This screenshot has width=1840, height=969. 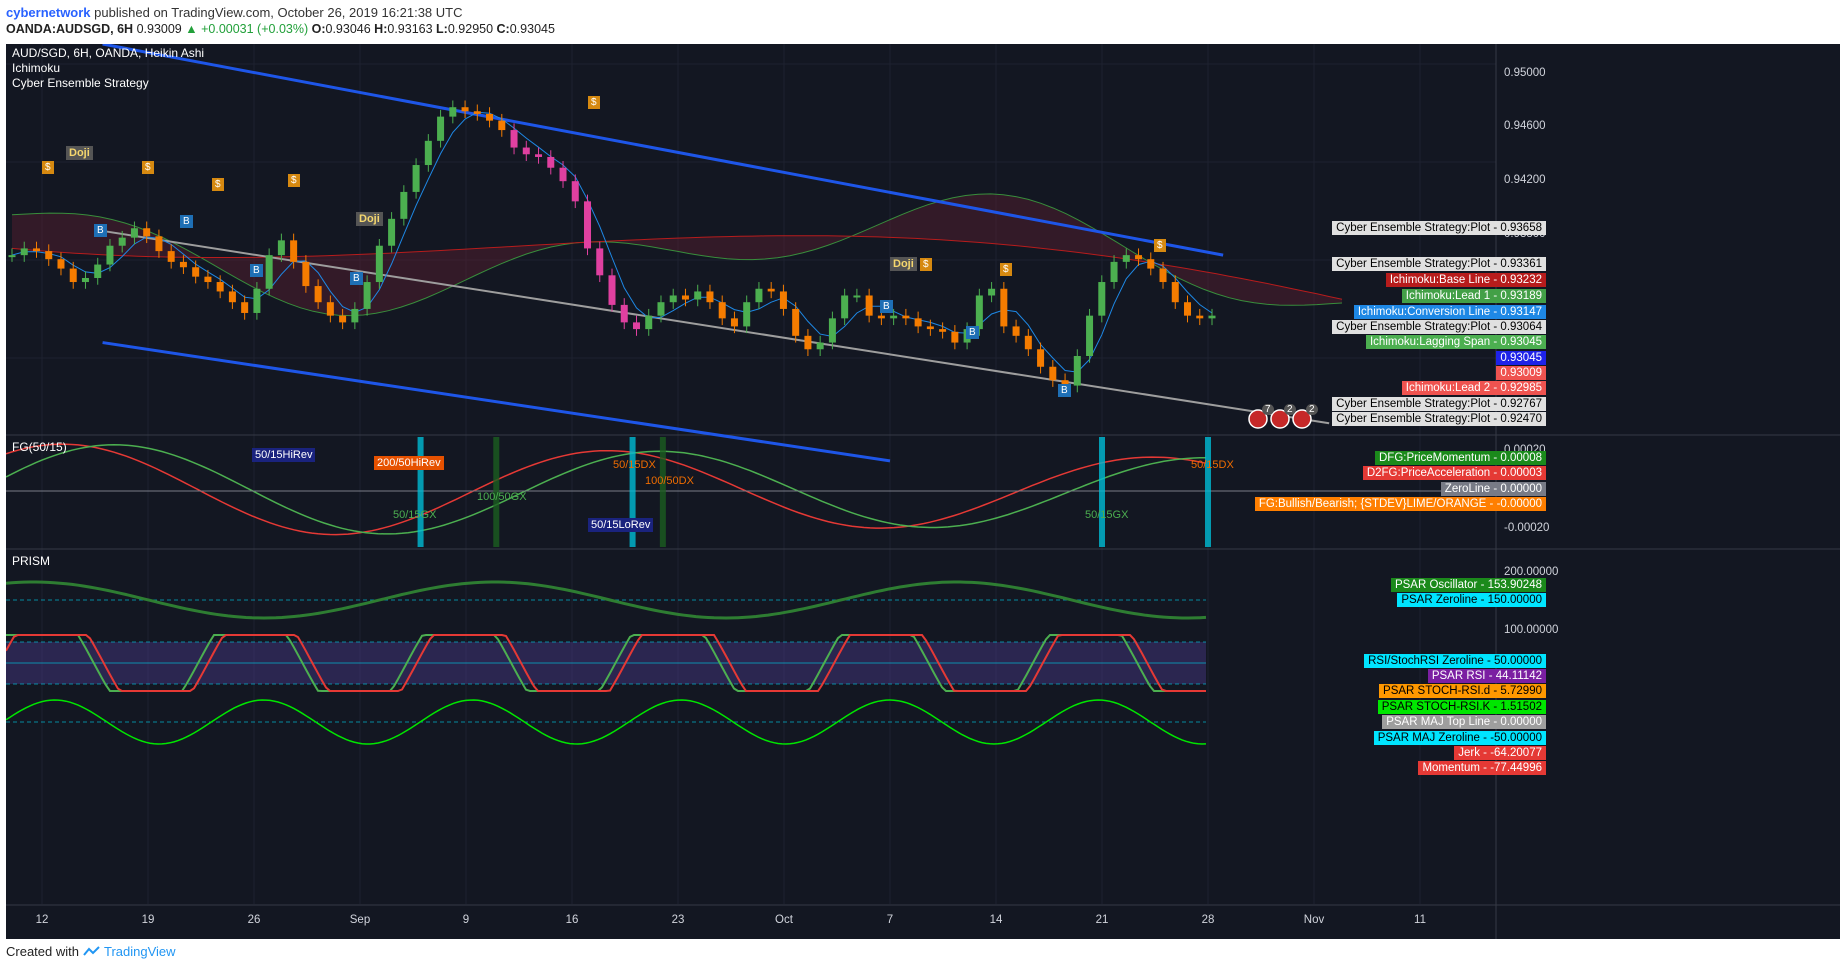 I want to click on price-label-value: 0.93189, so click(x=1521, y=296).